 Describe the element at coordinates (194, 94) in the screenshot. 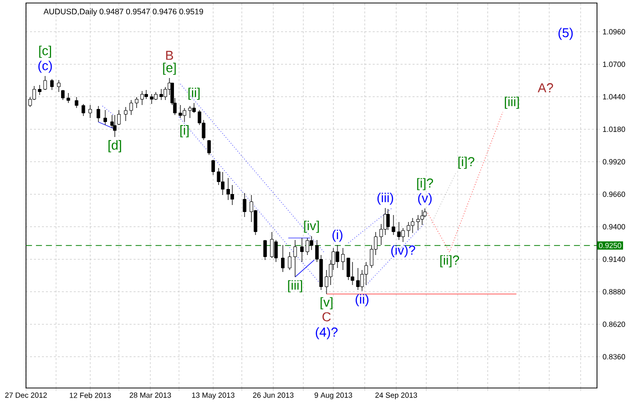

I see `annotation: [ii]` at that location.